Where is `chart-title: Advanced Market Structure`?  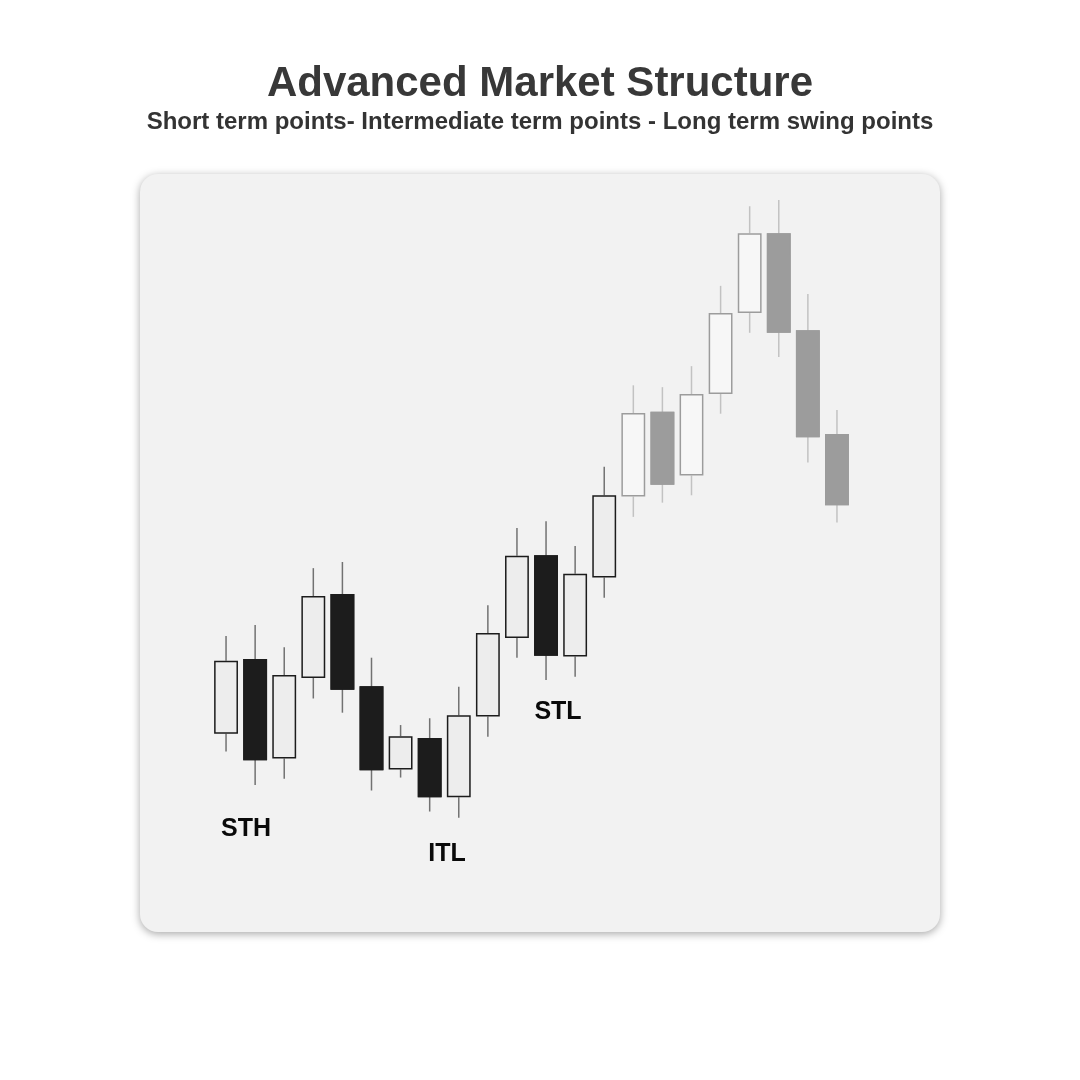 chart-title: Advanced Market Structure is located at coordinates (540, 82).